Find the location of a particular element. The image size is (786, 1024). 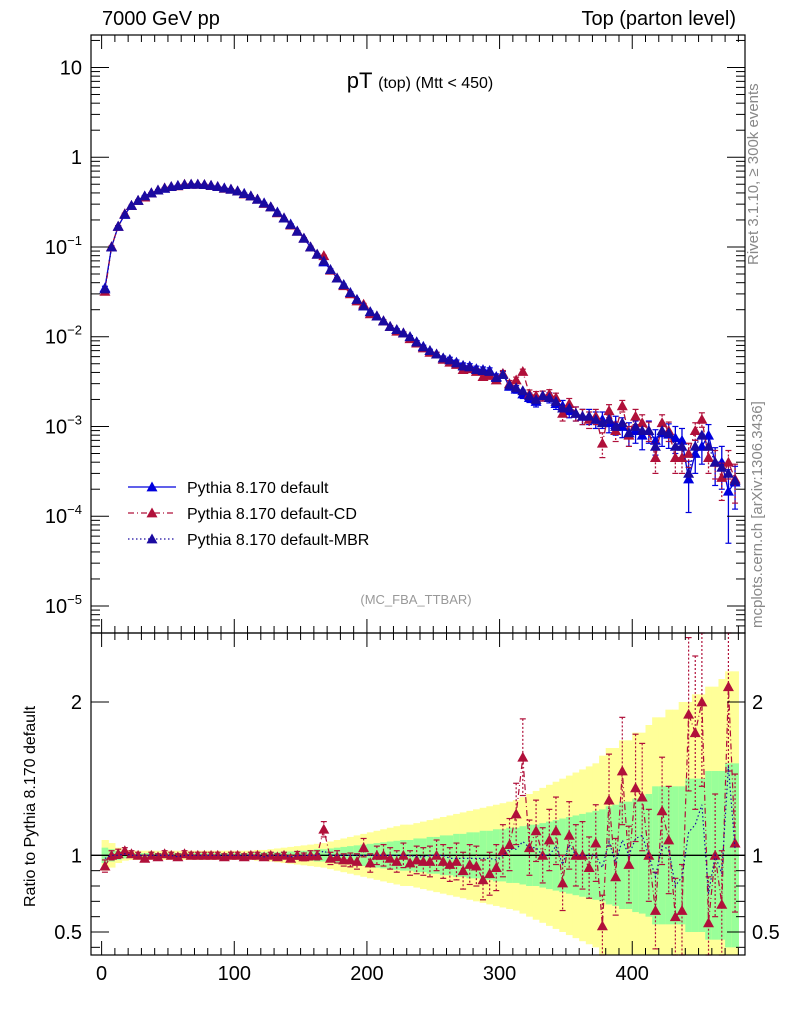

y-tick-exponent: −4 is located at coordinates (74, 509).